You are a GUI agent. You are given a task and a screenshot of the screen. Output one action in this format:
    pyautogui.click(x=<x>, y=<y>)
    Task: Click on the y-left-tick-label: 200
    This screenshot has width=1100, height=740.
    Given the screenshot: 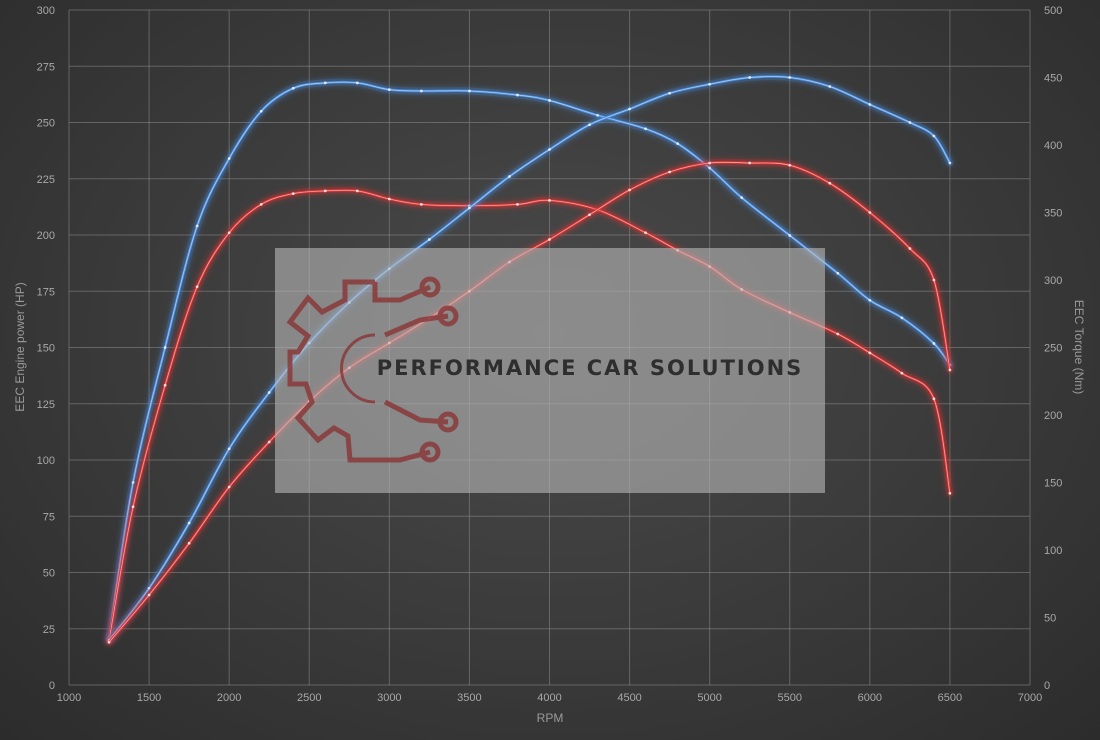 What is the action you would take?
    pyautogui.click(x=46, y=236)
    